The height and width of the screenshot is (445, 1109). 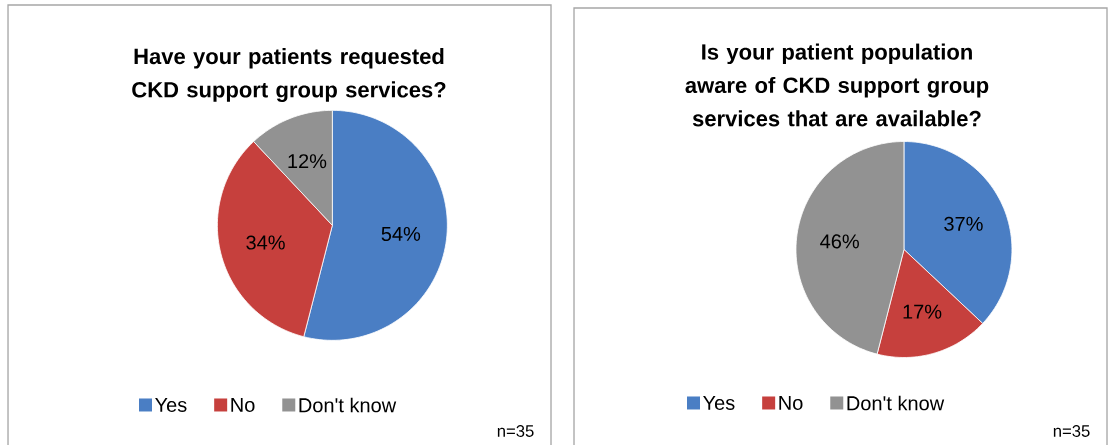 What do you see at coordinates (307, 161) in the screenshot?
I see `data-label: 12%` at bounding box center [307, 161].